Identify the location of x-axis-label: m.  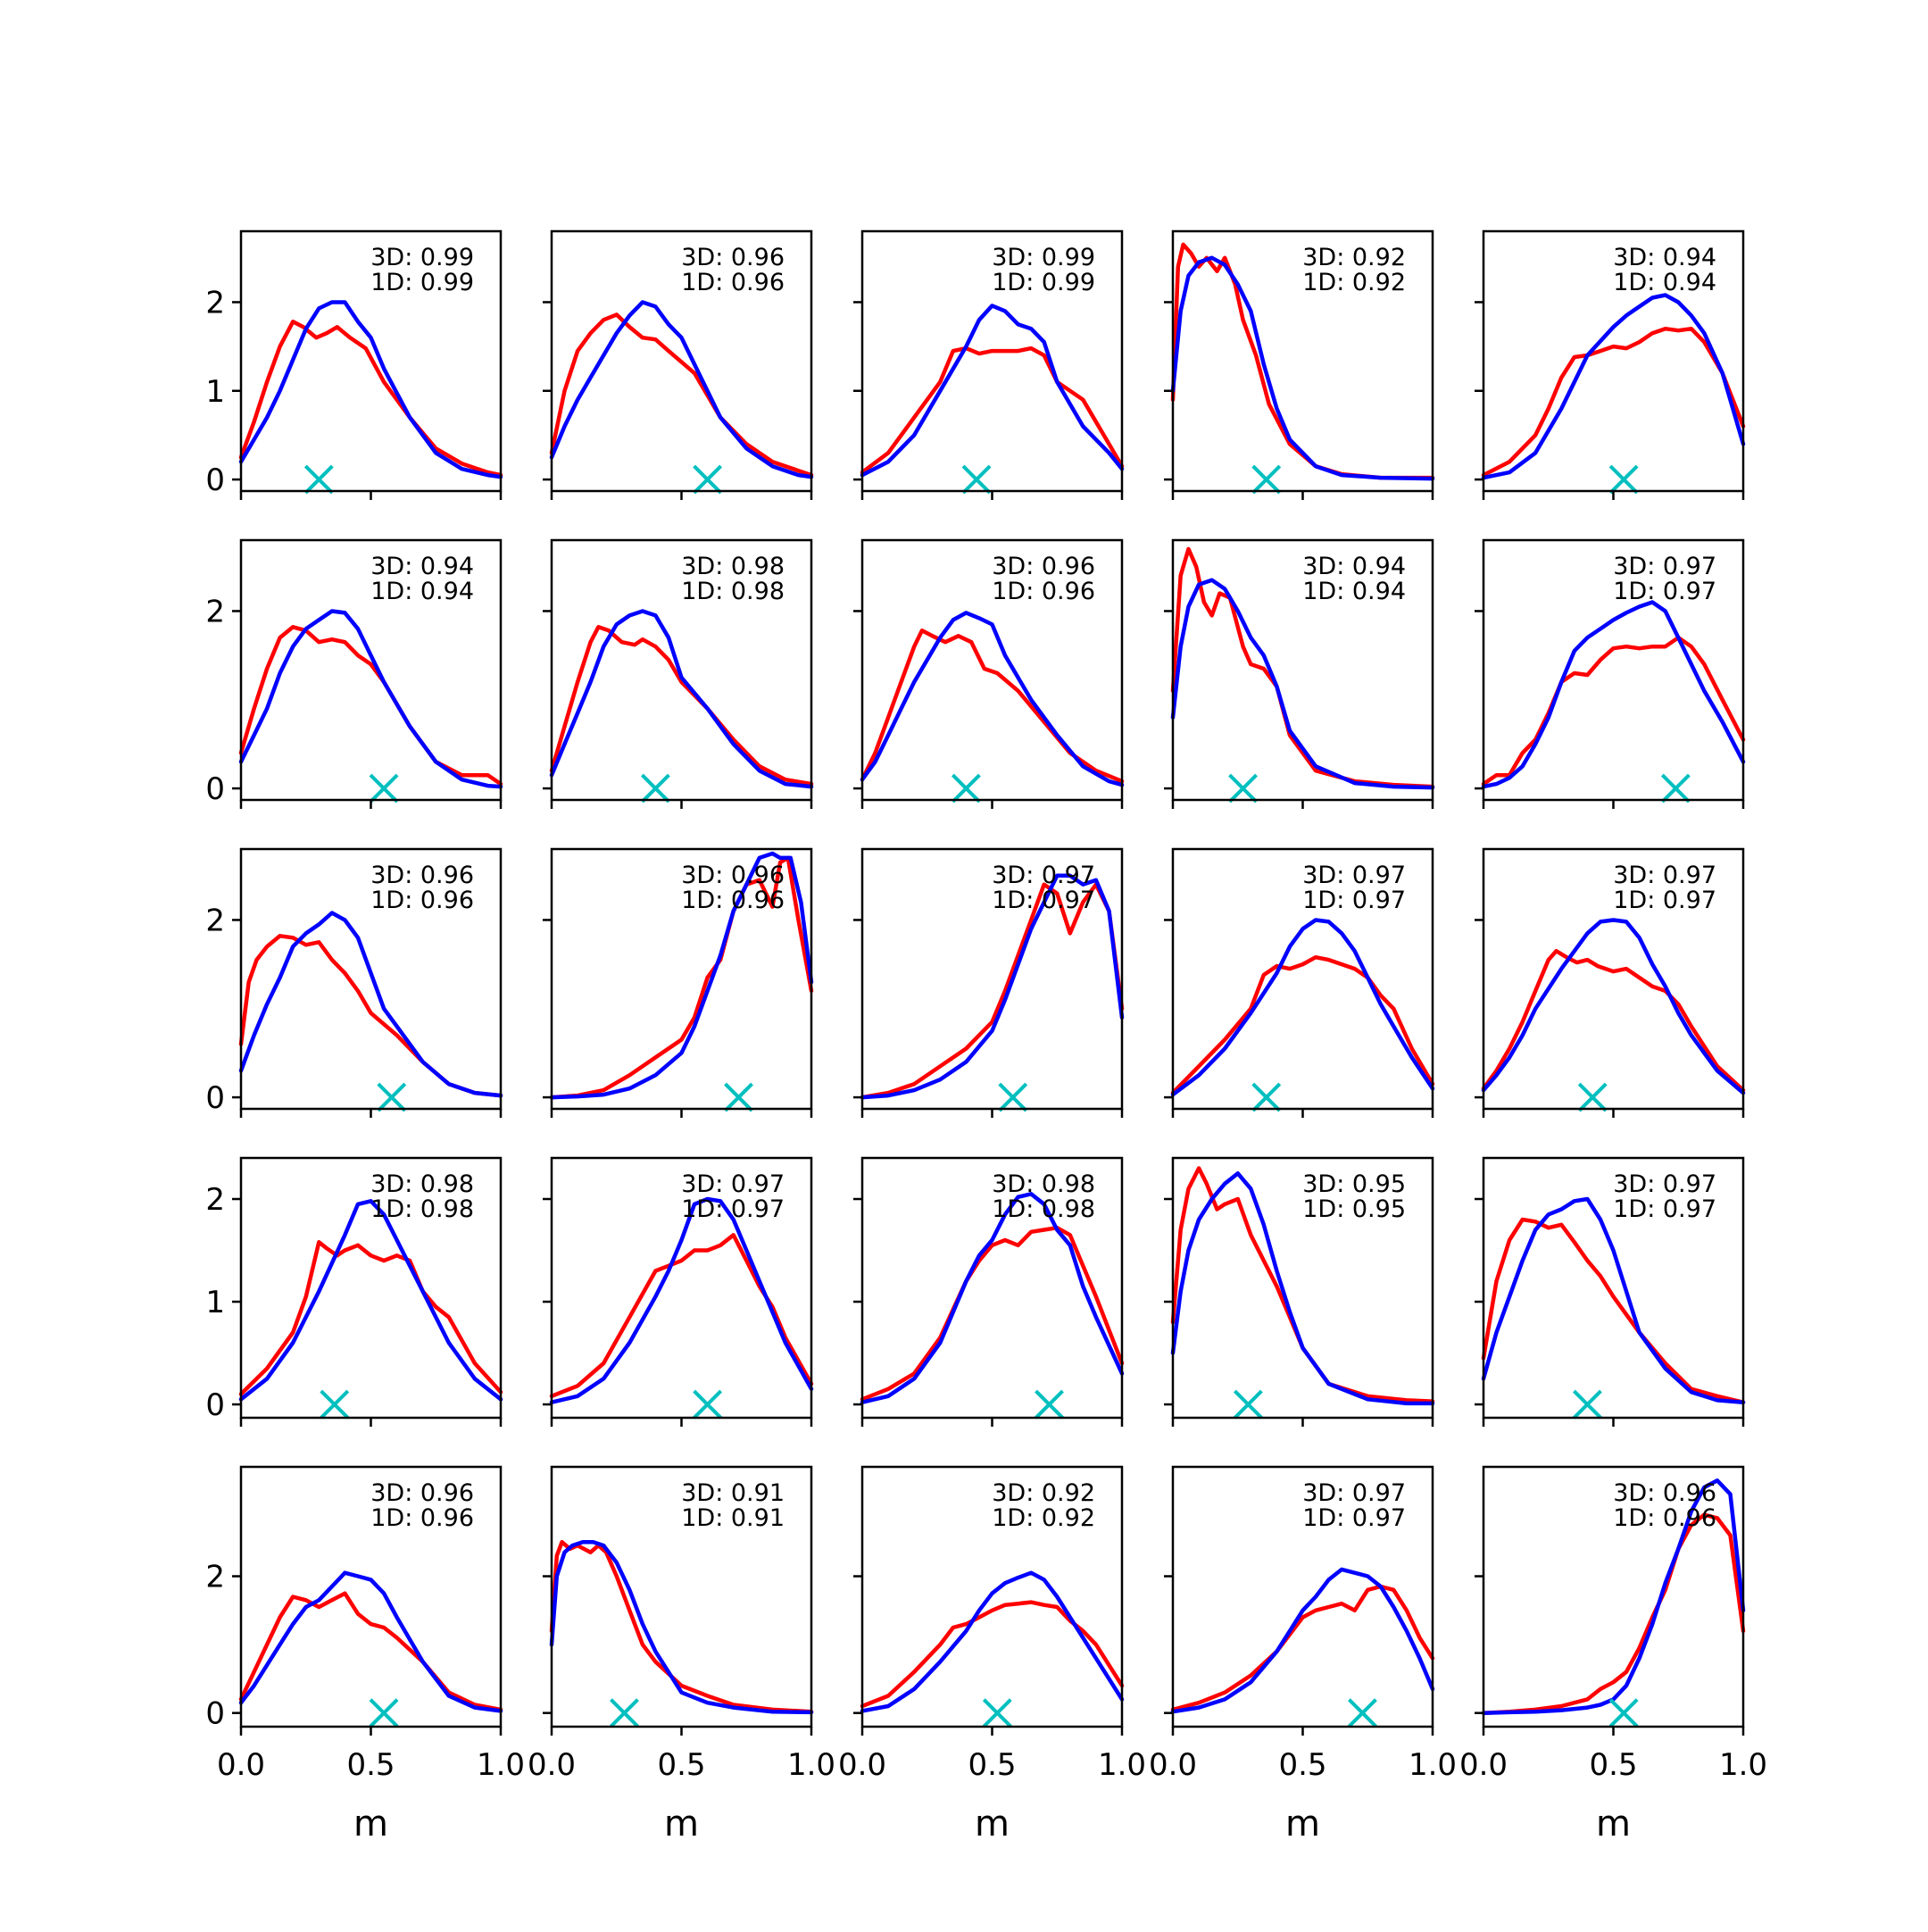
(993, 1824).